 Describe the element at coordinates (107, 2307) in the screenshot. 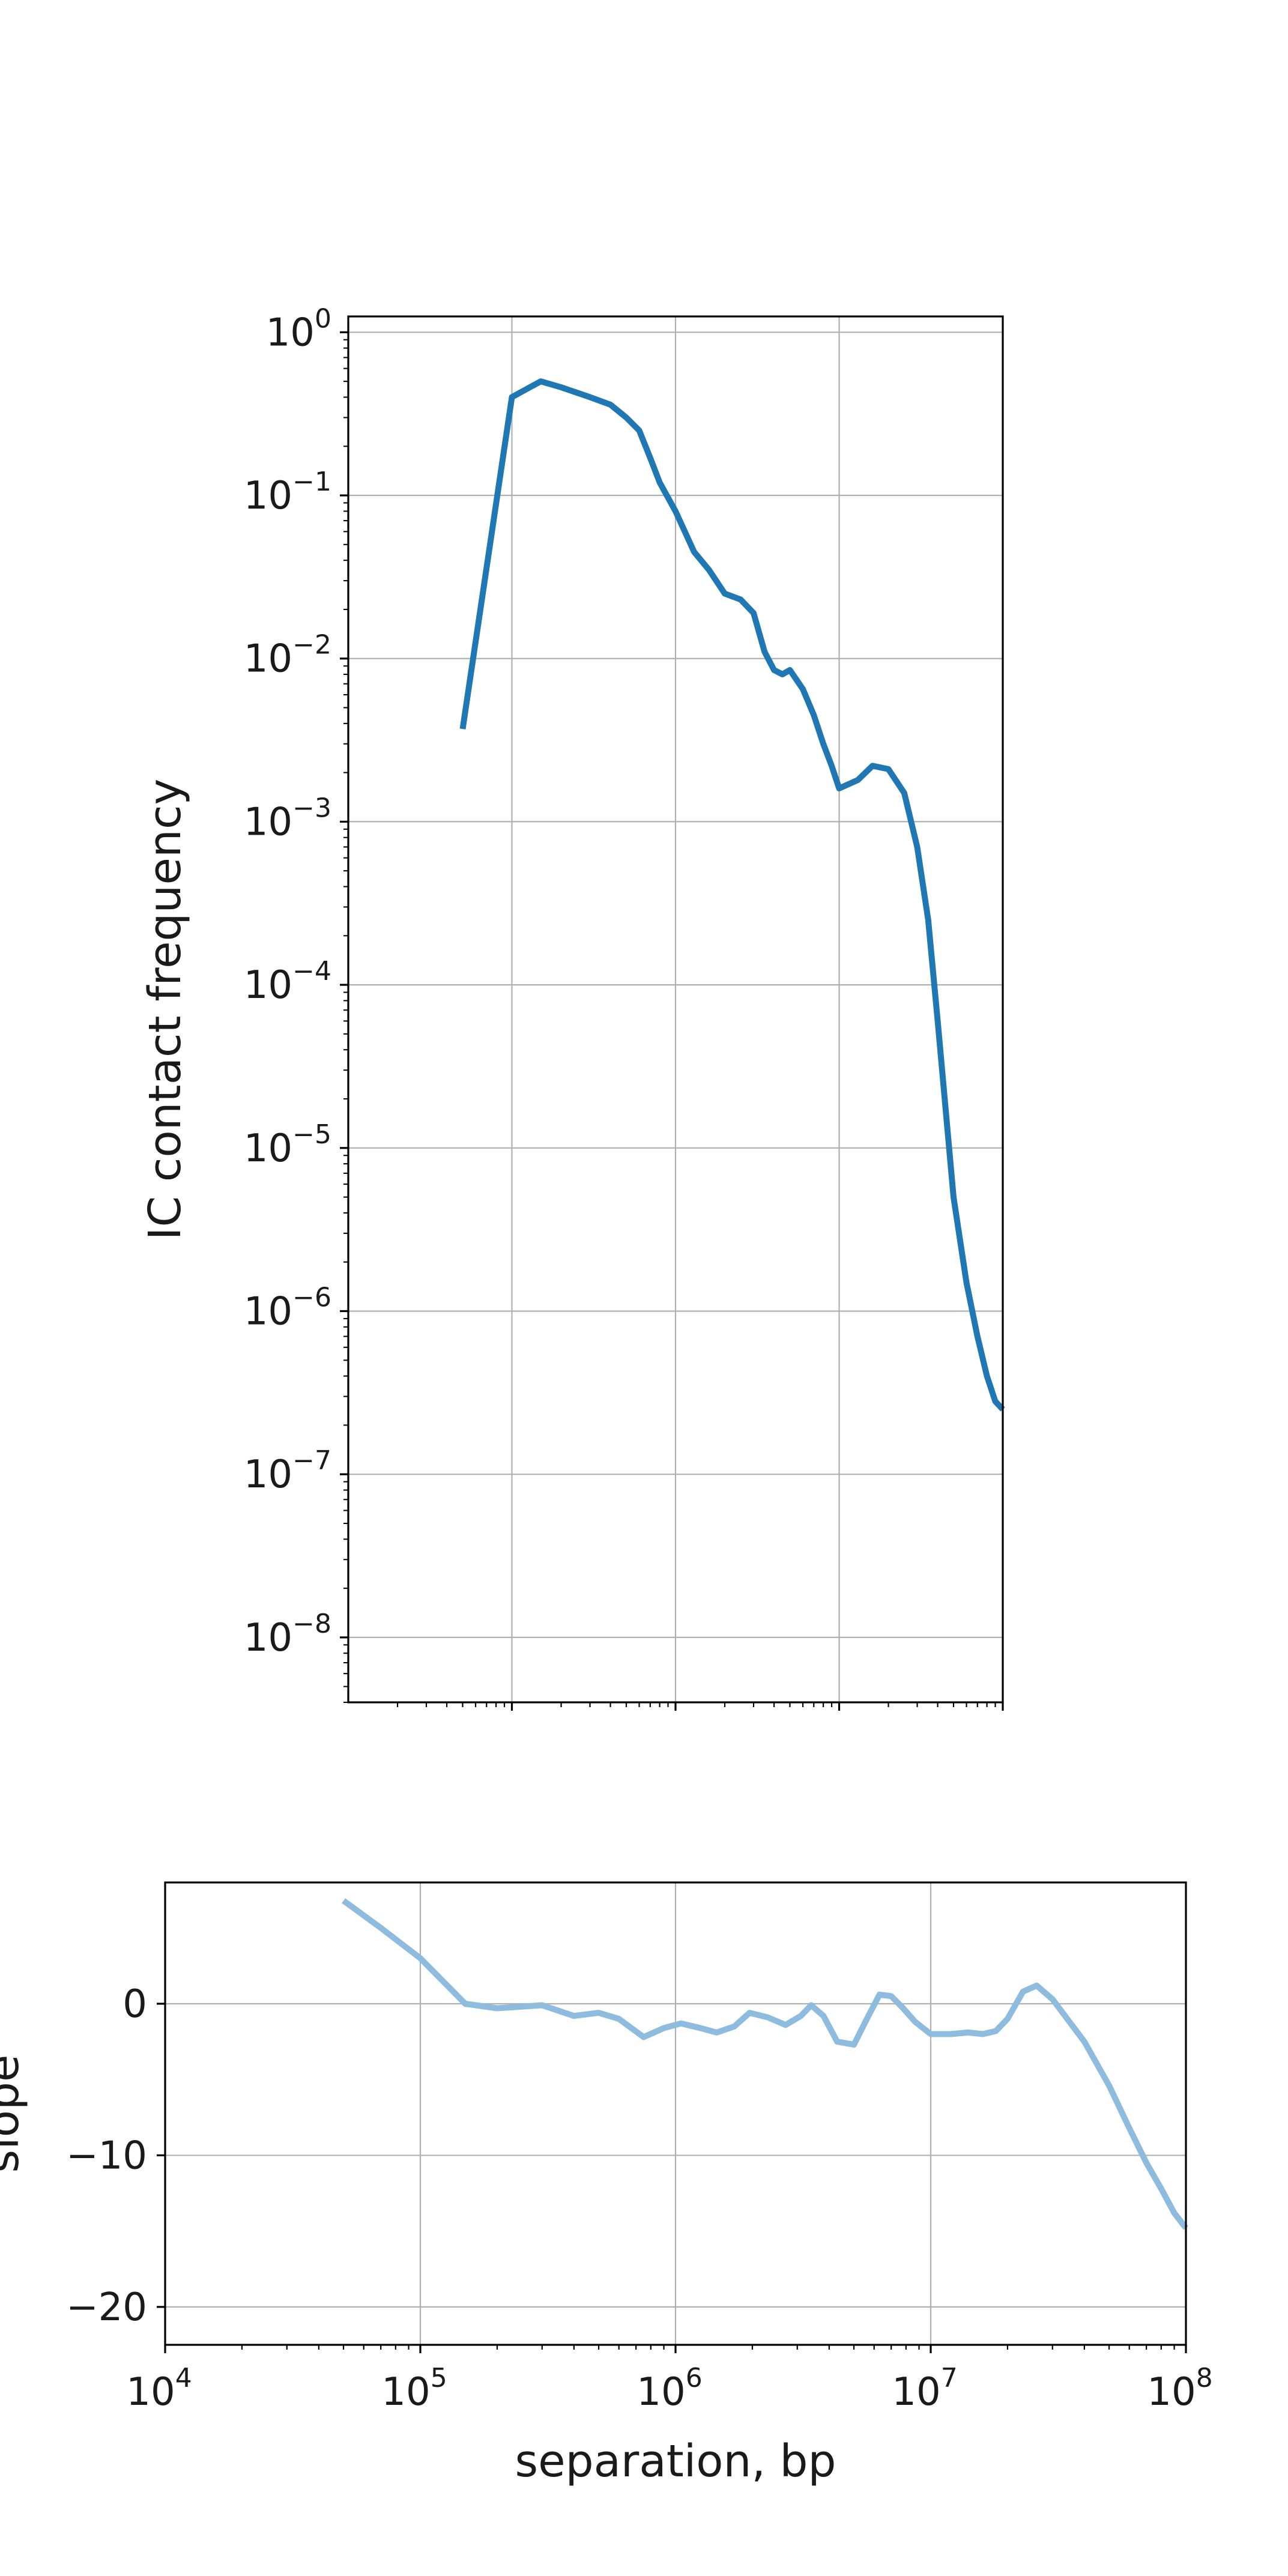

I see `bottom-y-tick-label: −20` at that location.